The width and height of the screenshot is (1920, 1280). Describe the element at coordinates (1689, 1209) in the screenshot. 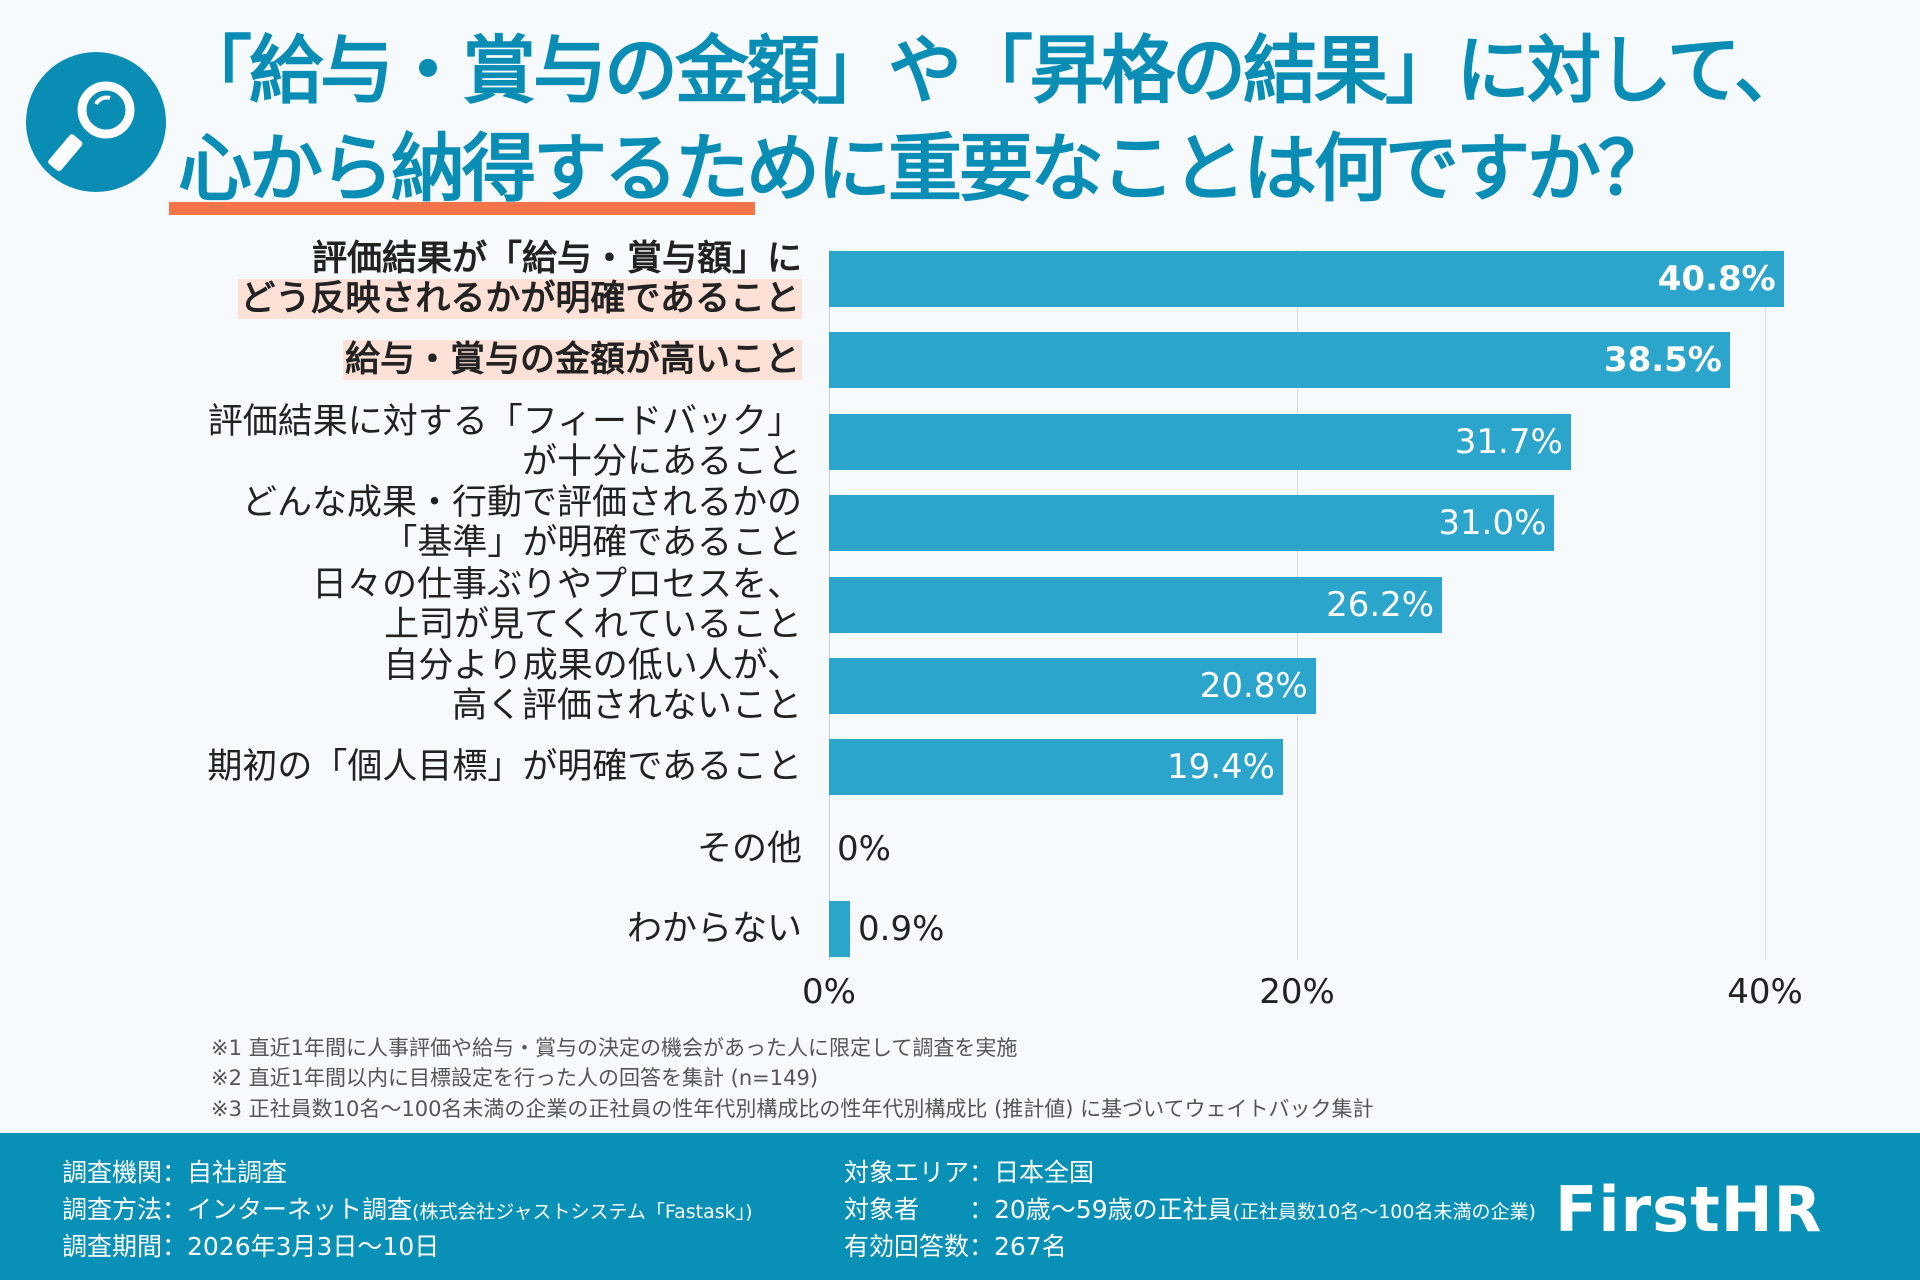

I see `firsthr-logo: FirstHR` at that location.